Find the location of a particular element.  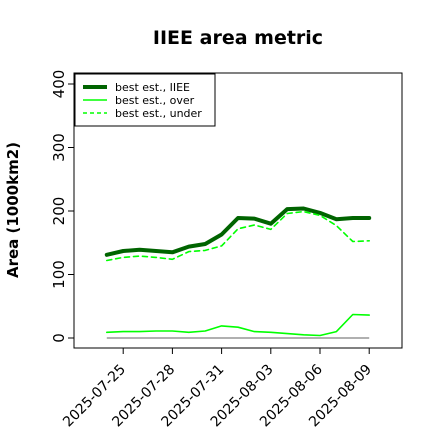

chart-title: IIEE area metric is located at coordinates (238, 38).